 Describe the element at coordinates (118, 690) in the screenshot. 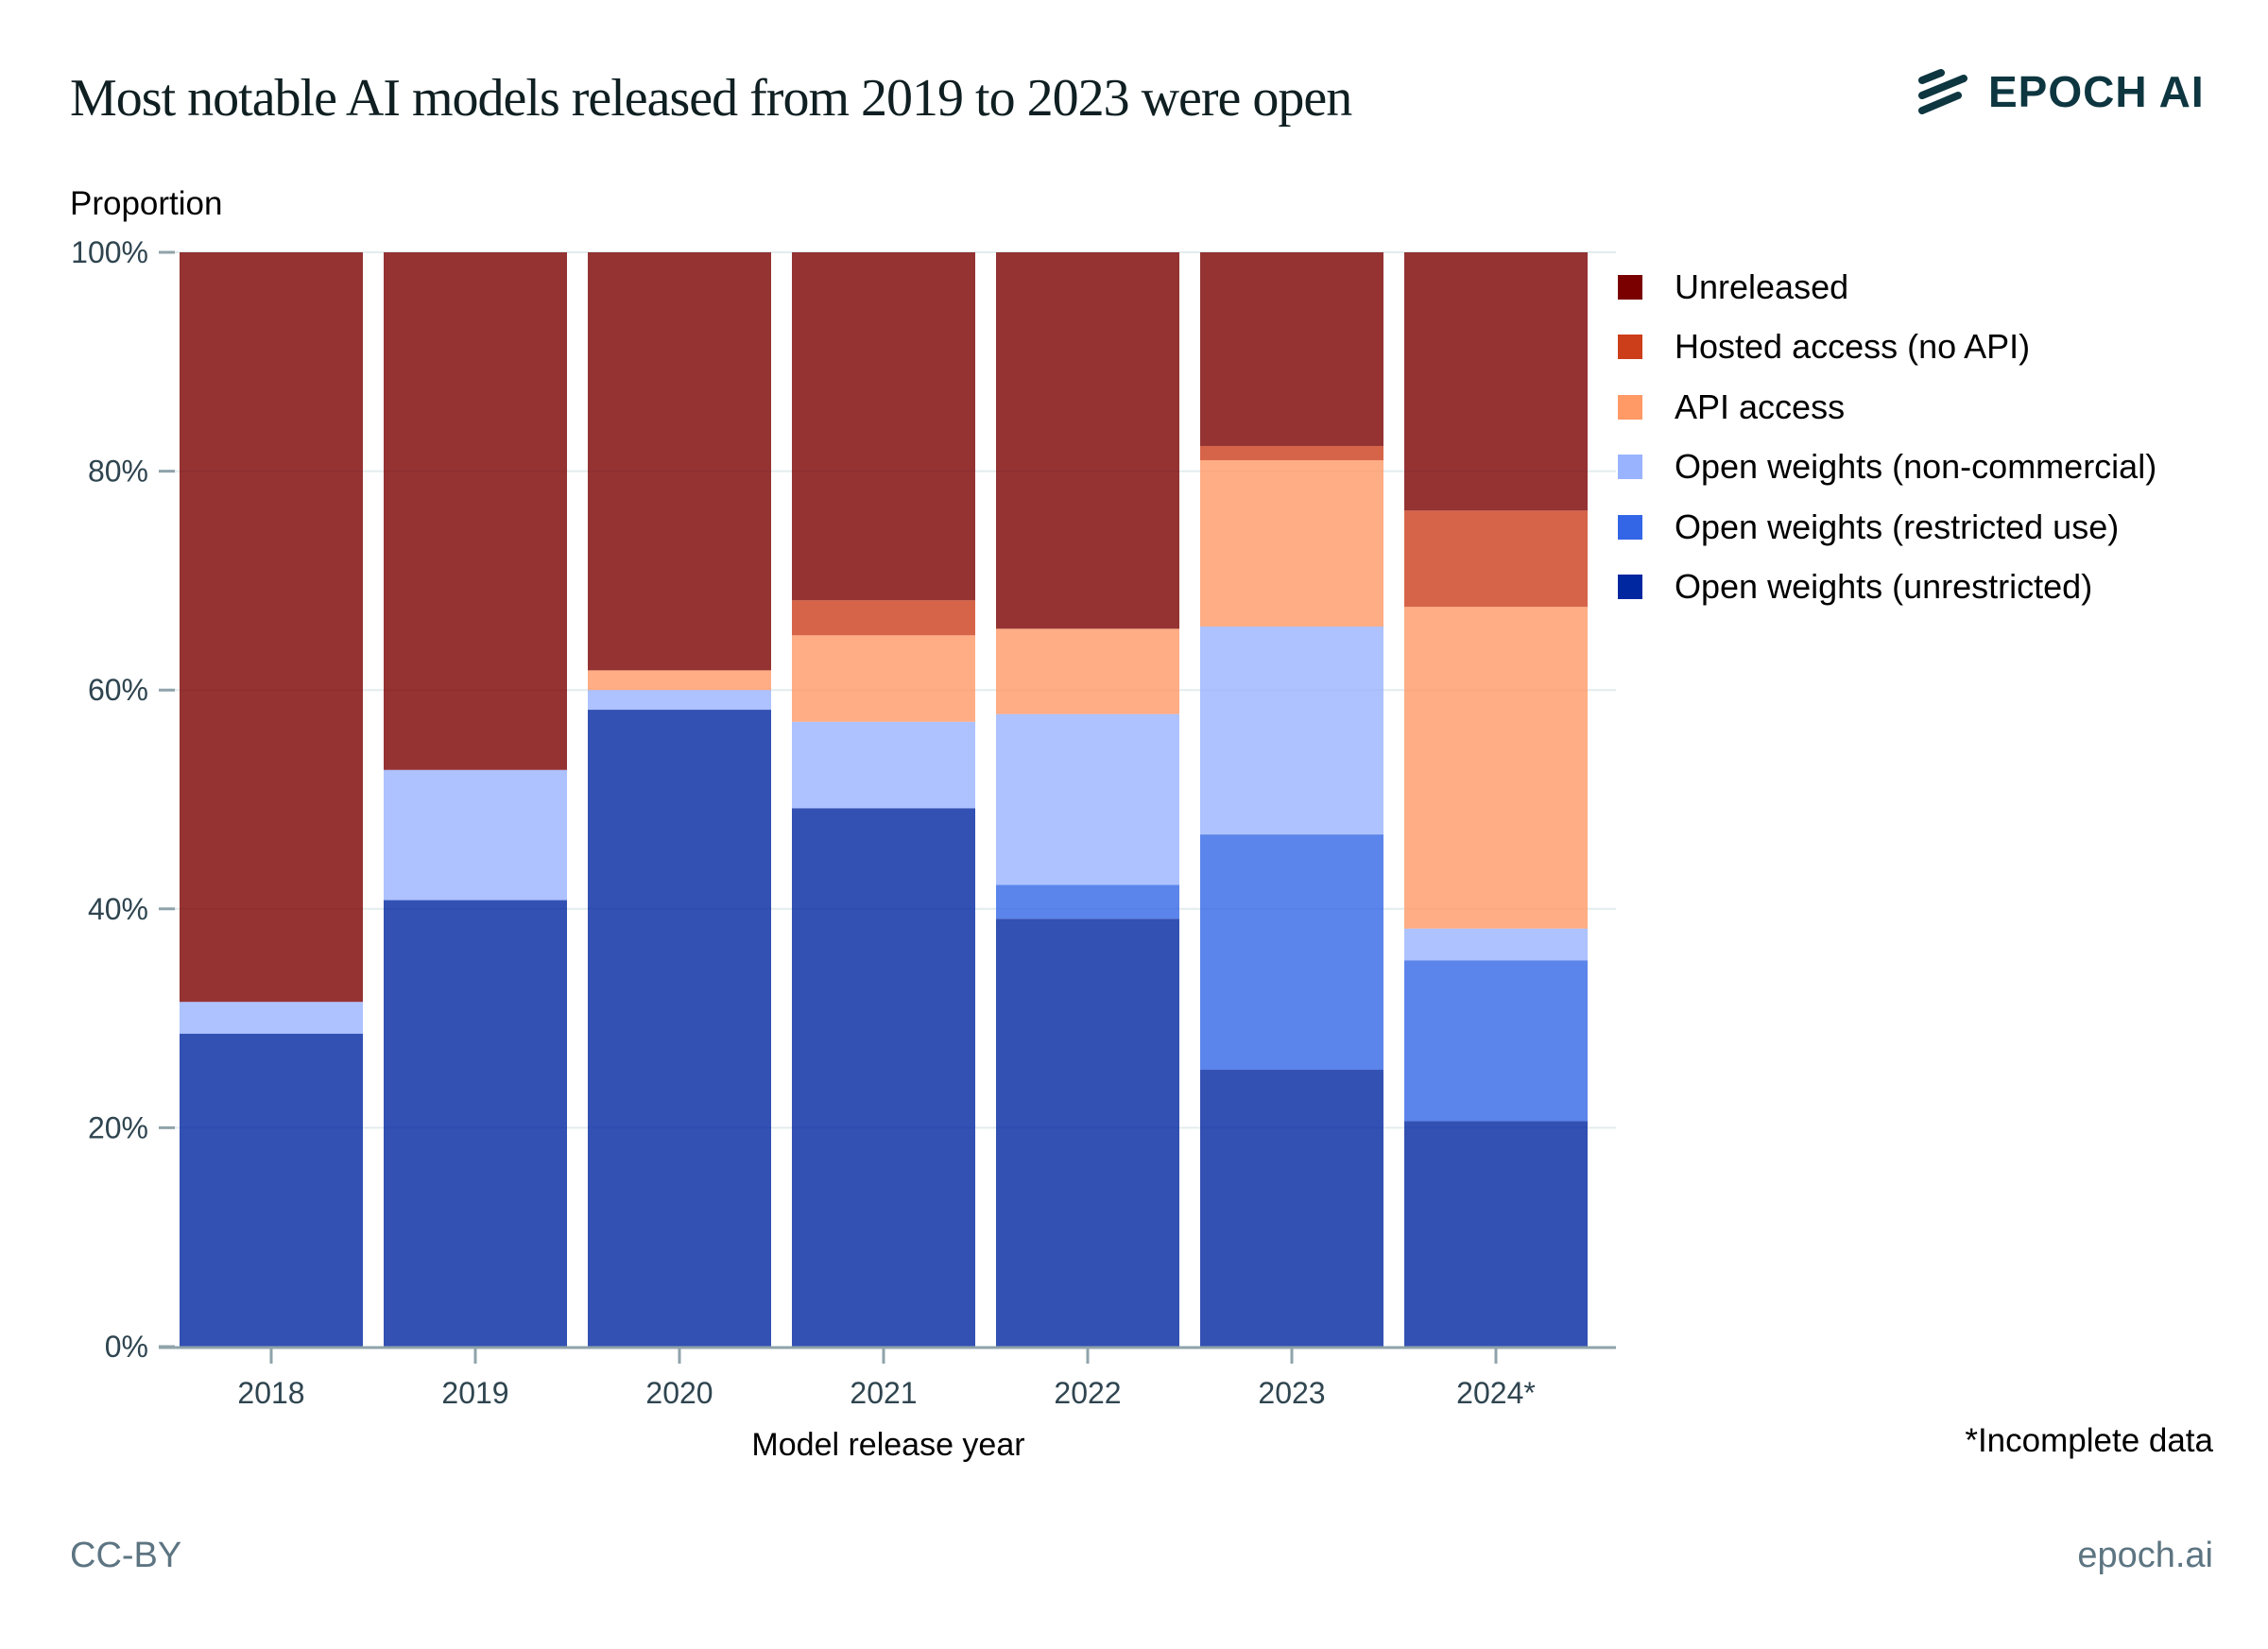

I see `y-tick-label: 60%` at that location.